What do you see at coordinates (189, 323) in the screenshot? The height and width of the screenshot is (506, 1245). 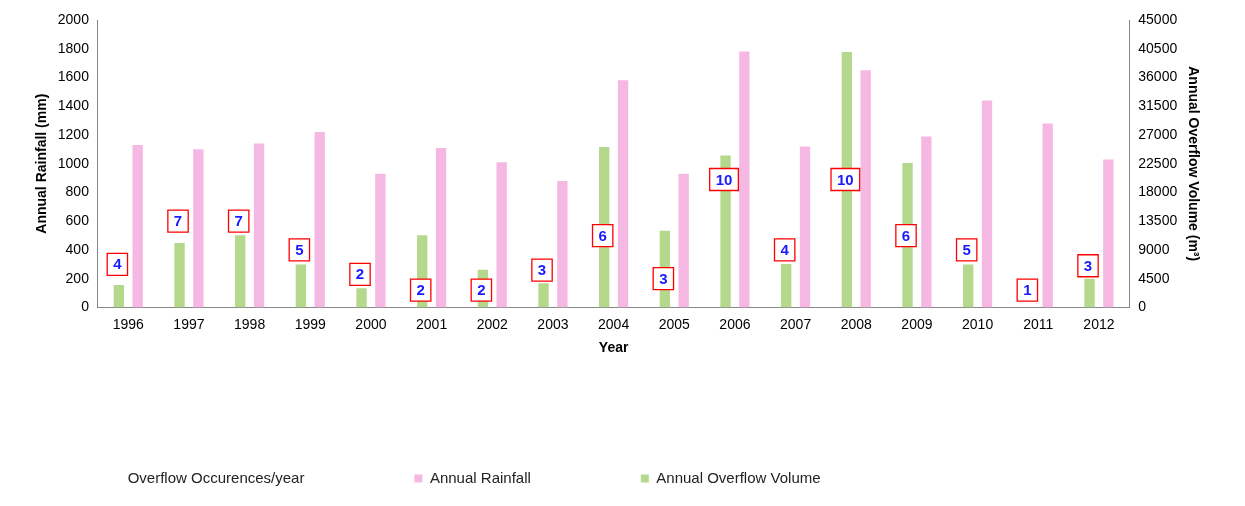 I see `x-tick-label: 1997` at bounding box center [189, 323].